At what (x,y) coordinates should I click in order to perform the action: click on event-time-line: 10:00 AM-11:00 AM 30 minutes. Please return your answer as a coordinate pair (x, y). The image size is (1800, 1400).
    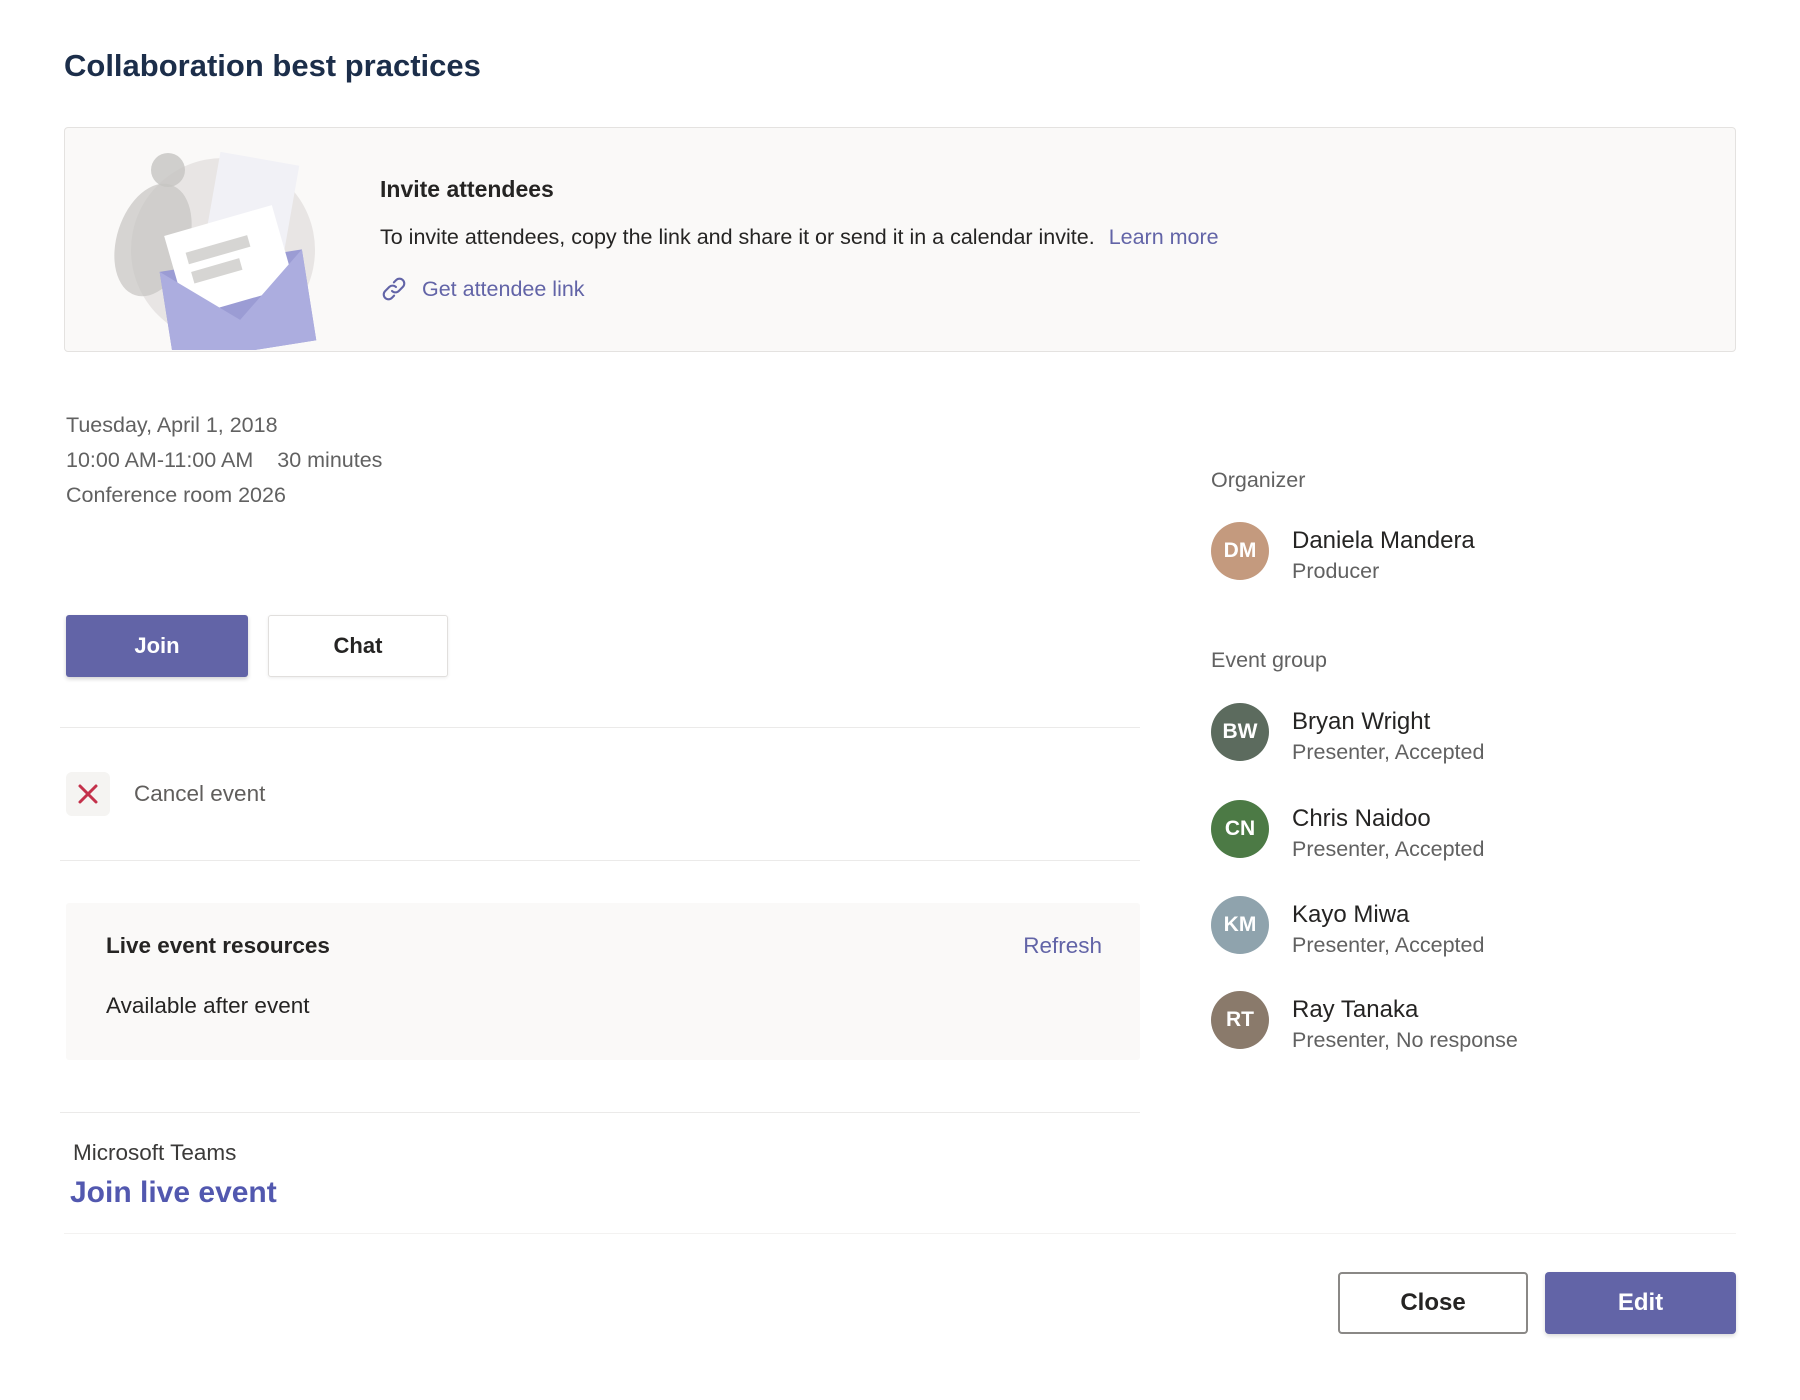
    Looking at the image, I should click on (224, 460).